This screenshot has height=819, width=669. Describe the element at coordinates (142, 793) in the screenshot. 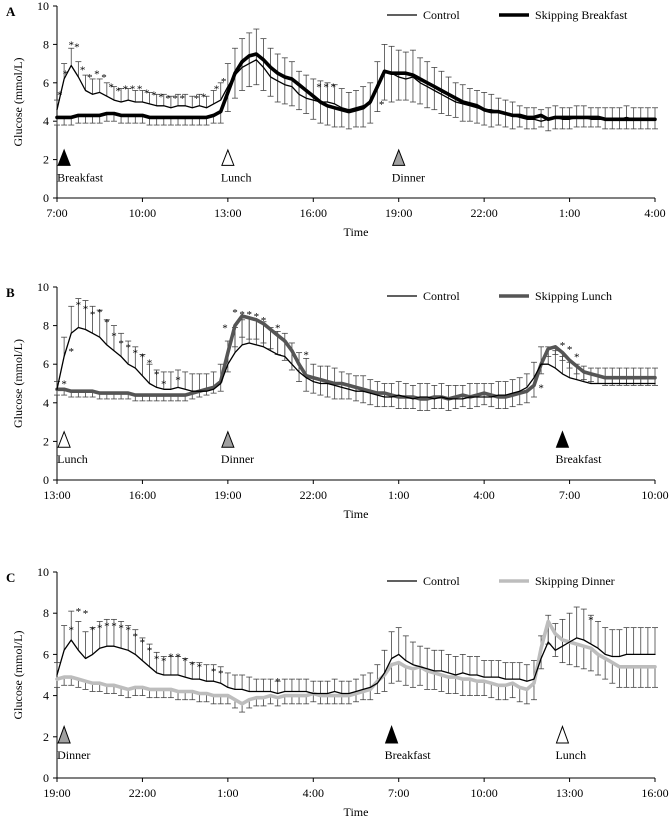

I see `x-tick-label: 22:00` at that location.